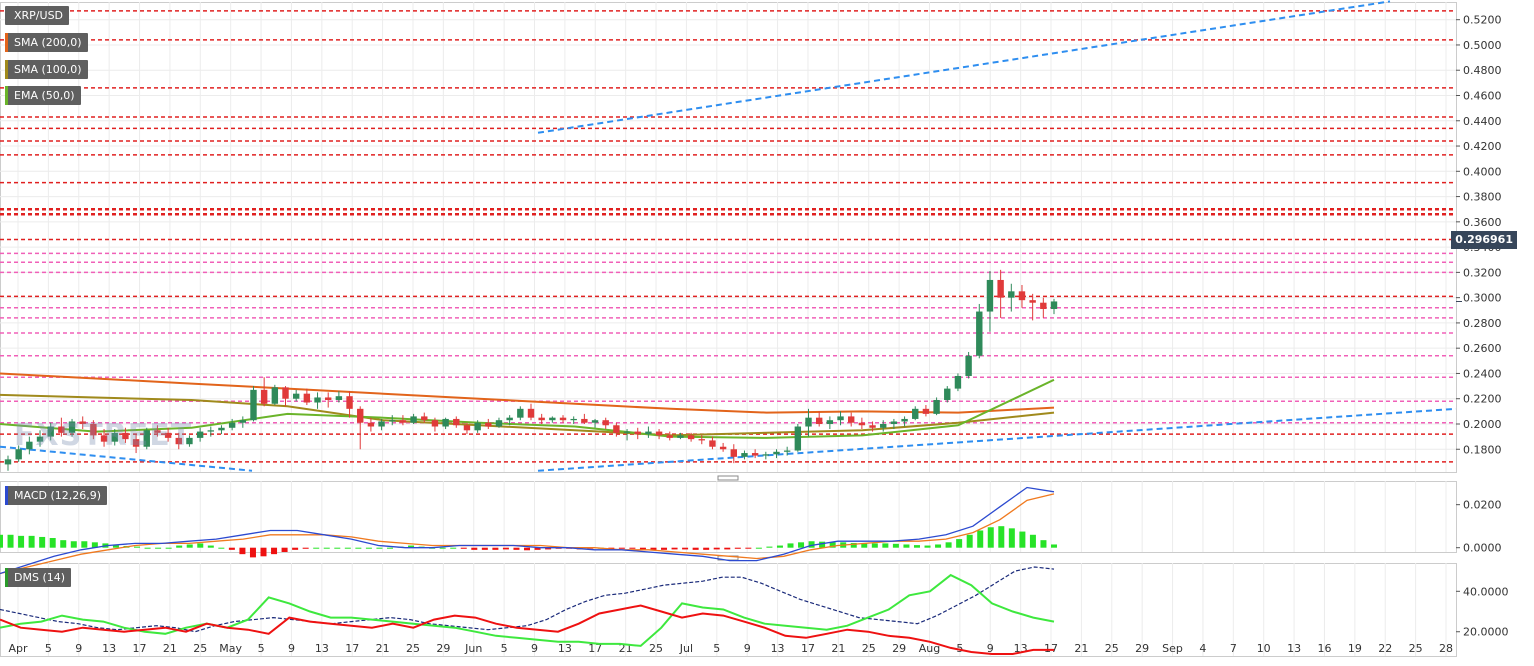  What do you see at coordinates (527, 629) in the screenshot?
I see `dms-minus-di-line` at bounding box center [527, 629].